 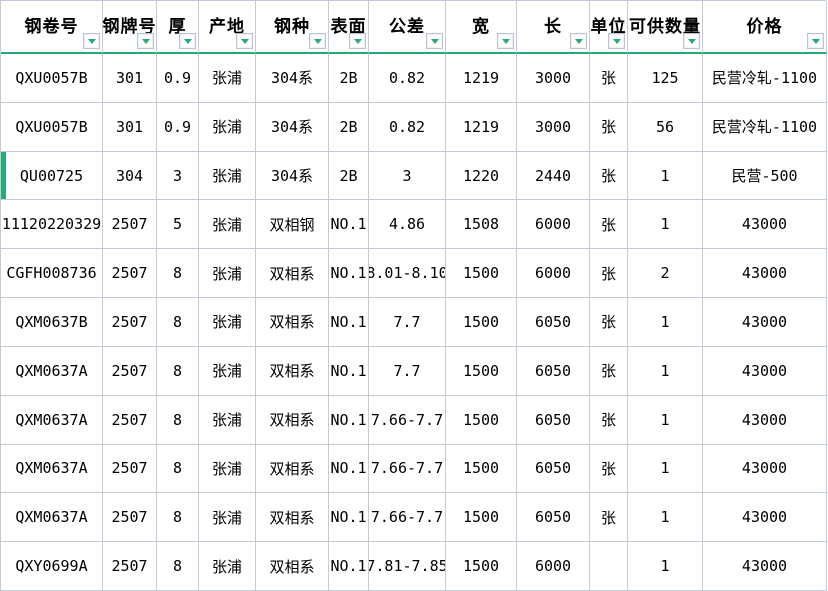 I want to click on filter-button-price, so click(x=815, y=41).